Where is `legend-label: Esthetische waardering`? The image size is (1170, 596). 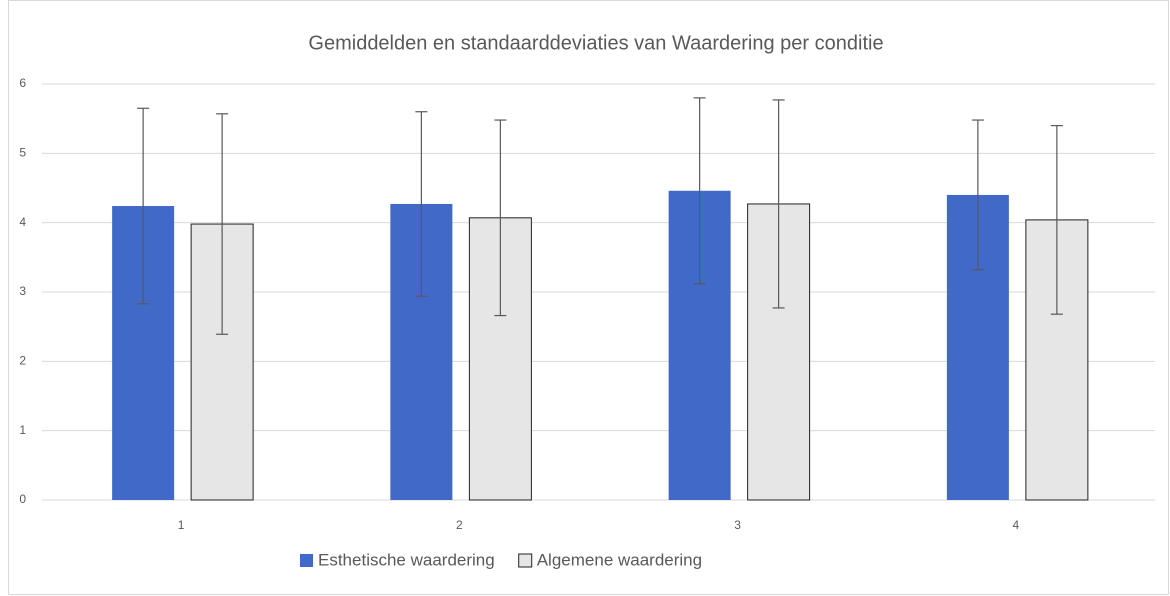 legend-label: Esthetische waardering is located at coordinates (406, 559).